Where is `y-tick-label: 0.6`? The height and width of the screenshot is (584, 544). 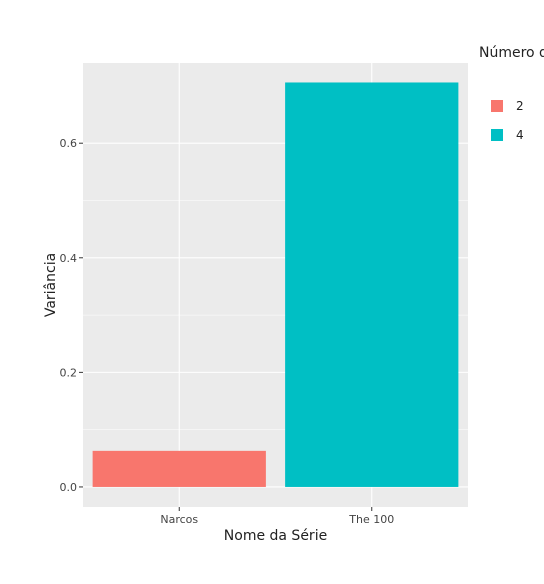
y-tick-label: 0.6 is located at coordinates (69, 143).